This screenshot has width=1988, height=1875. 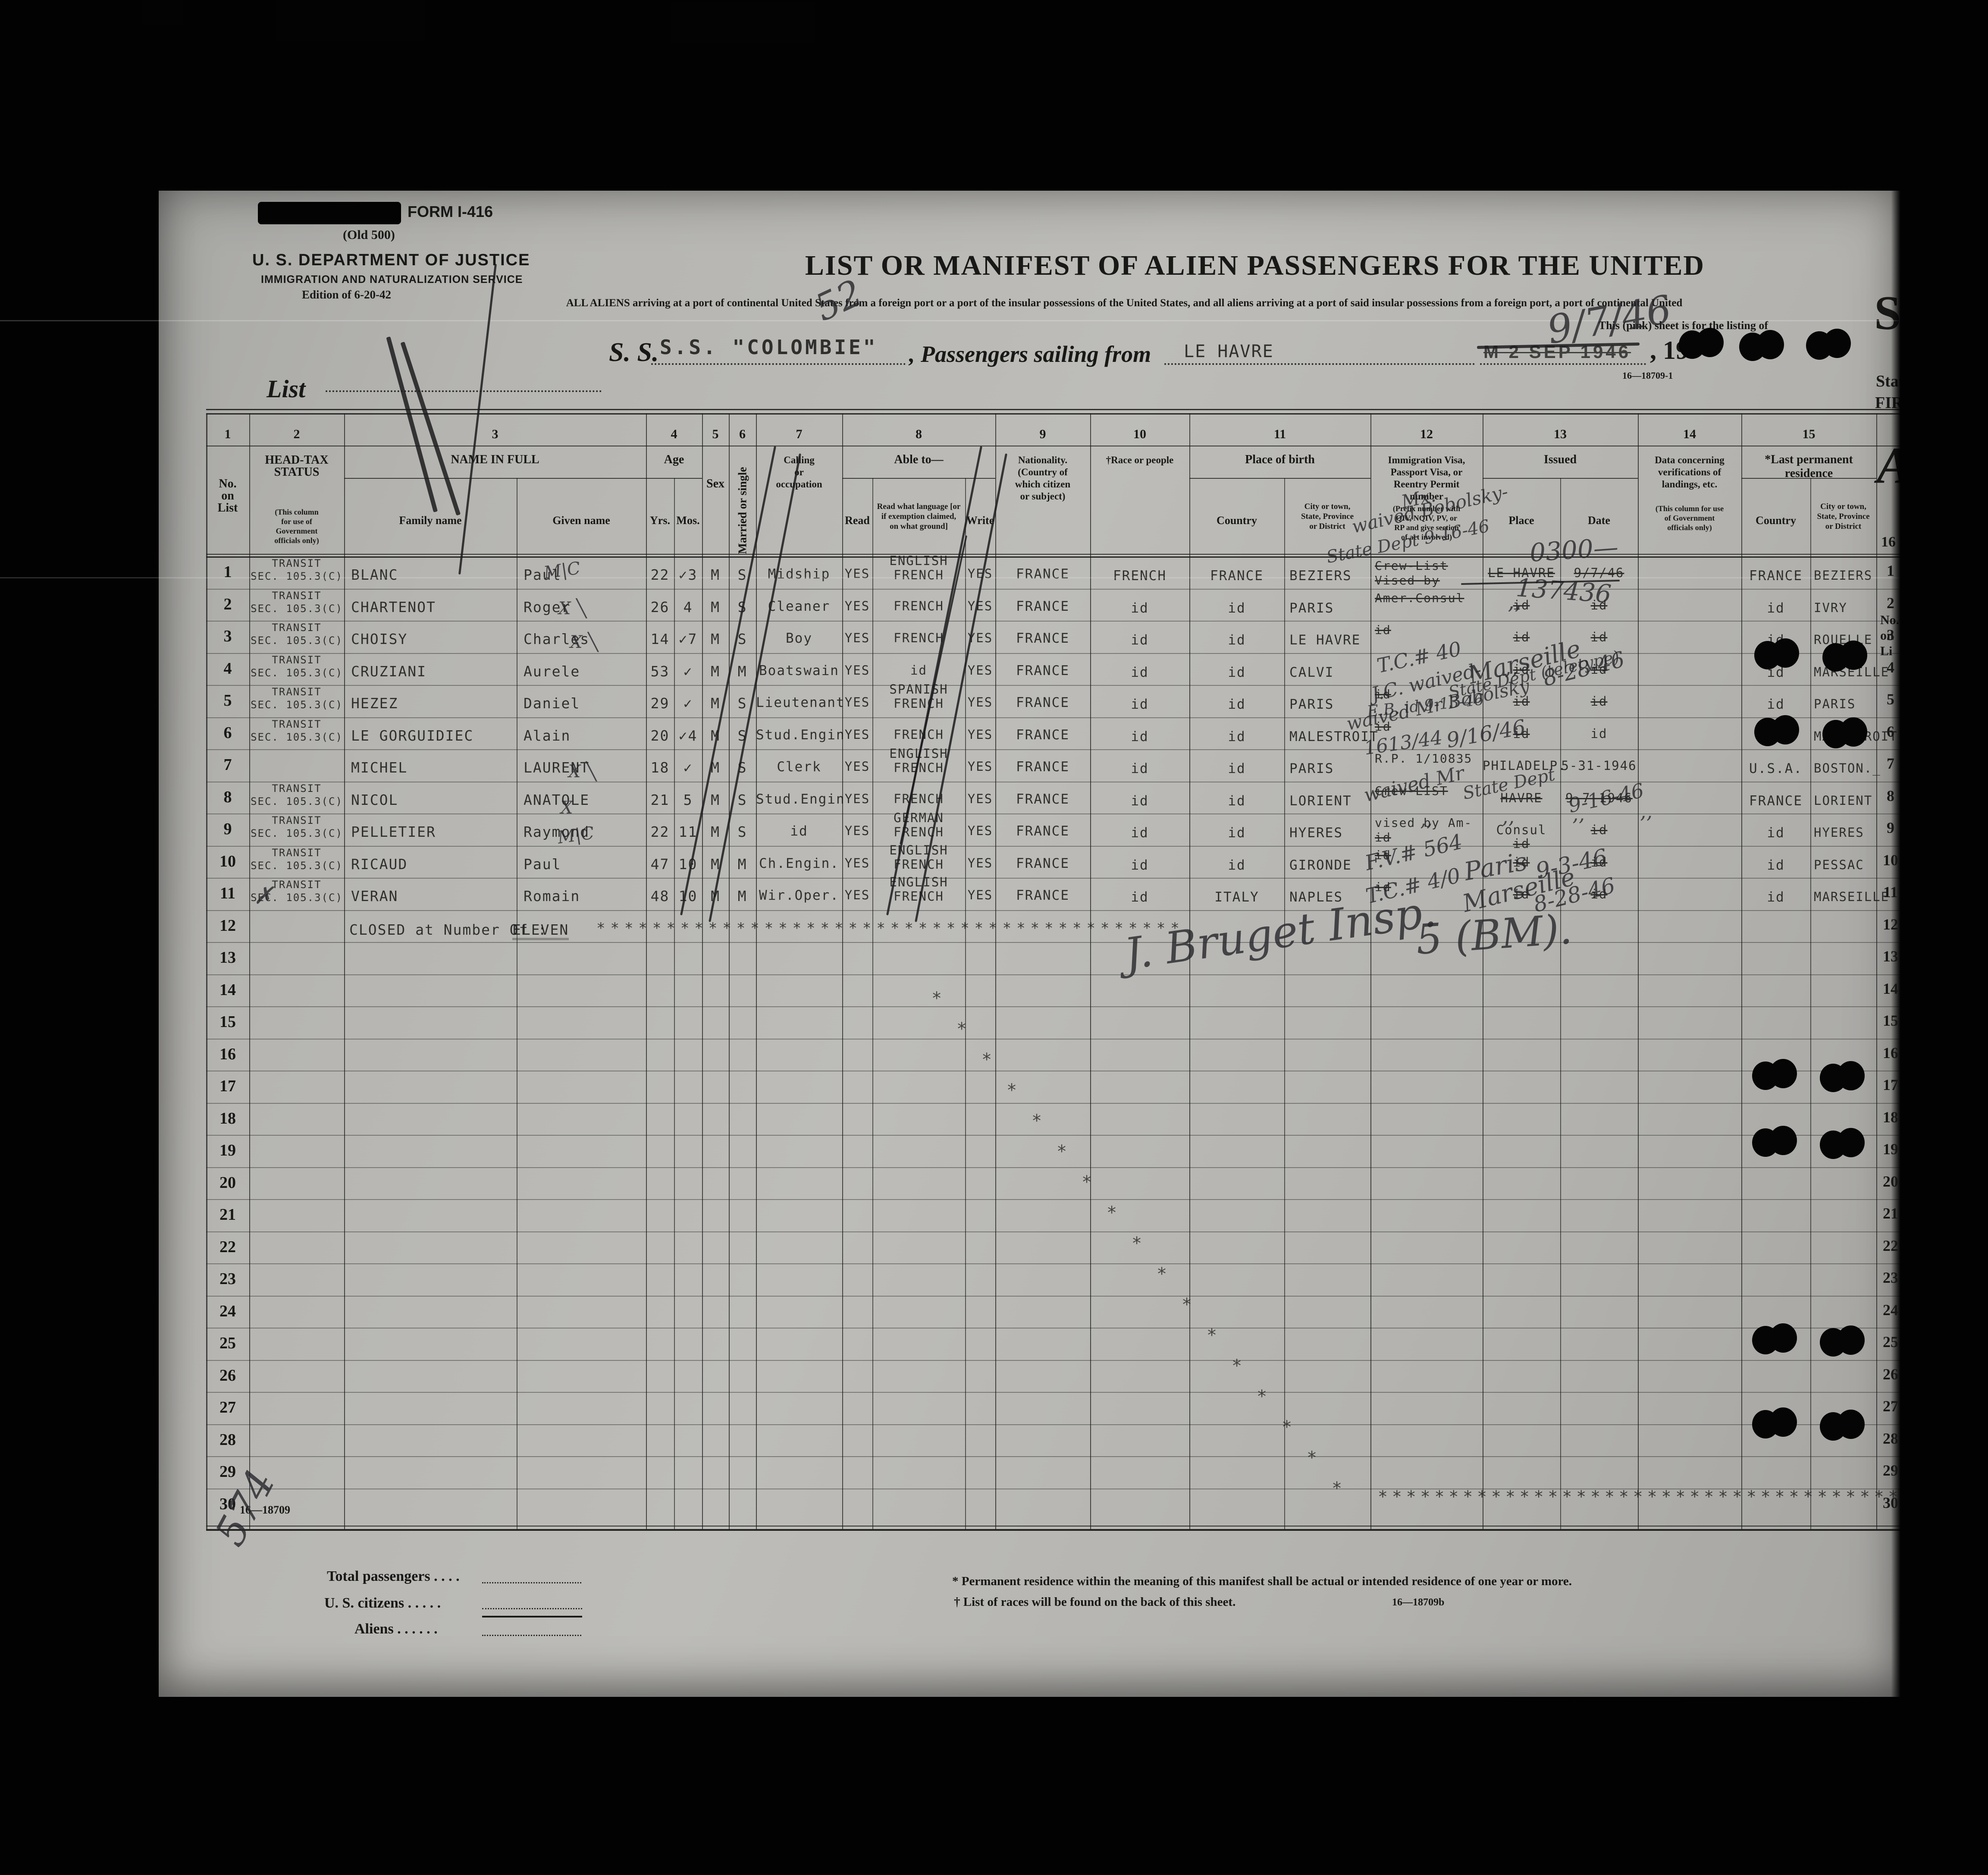 What do you see at coordinates (412, 735) in the screenshot?
I see `table-cell: LE GORGUIDIEC` at bounding box center [412, 735].